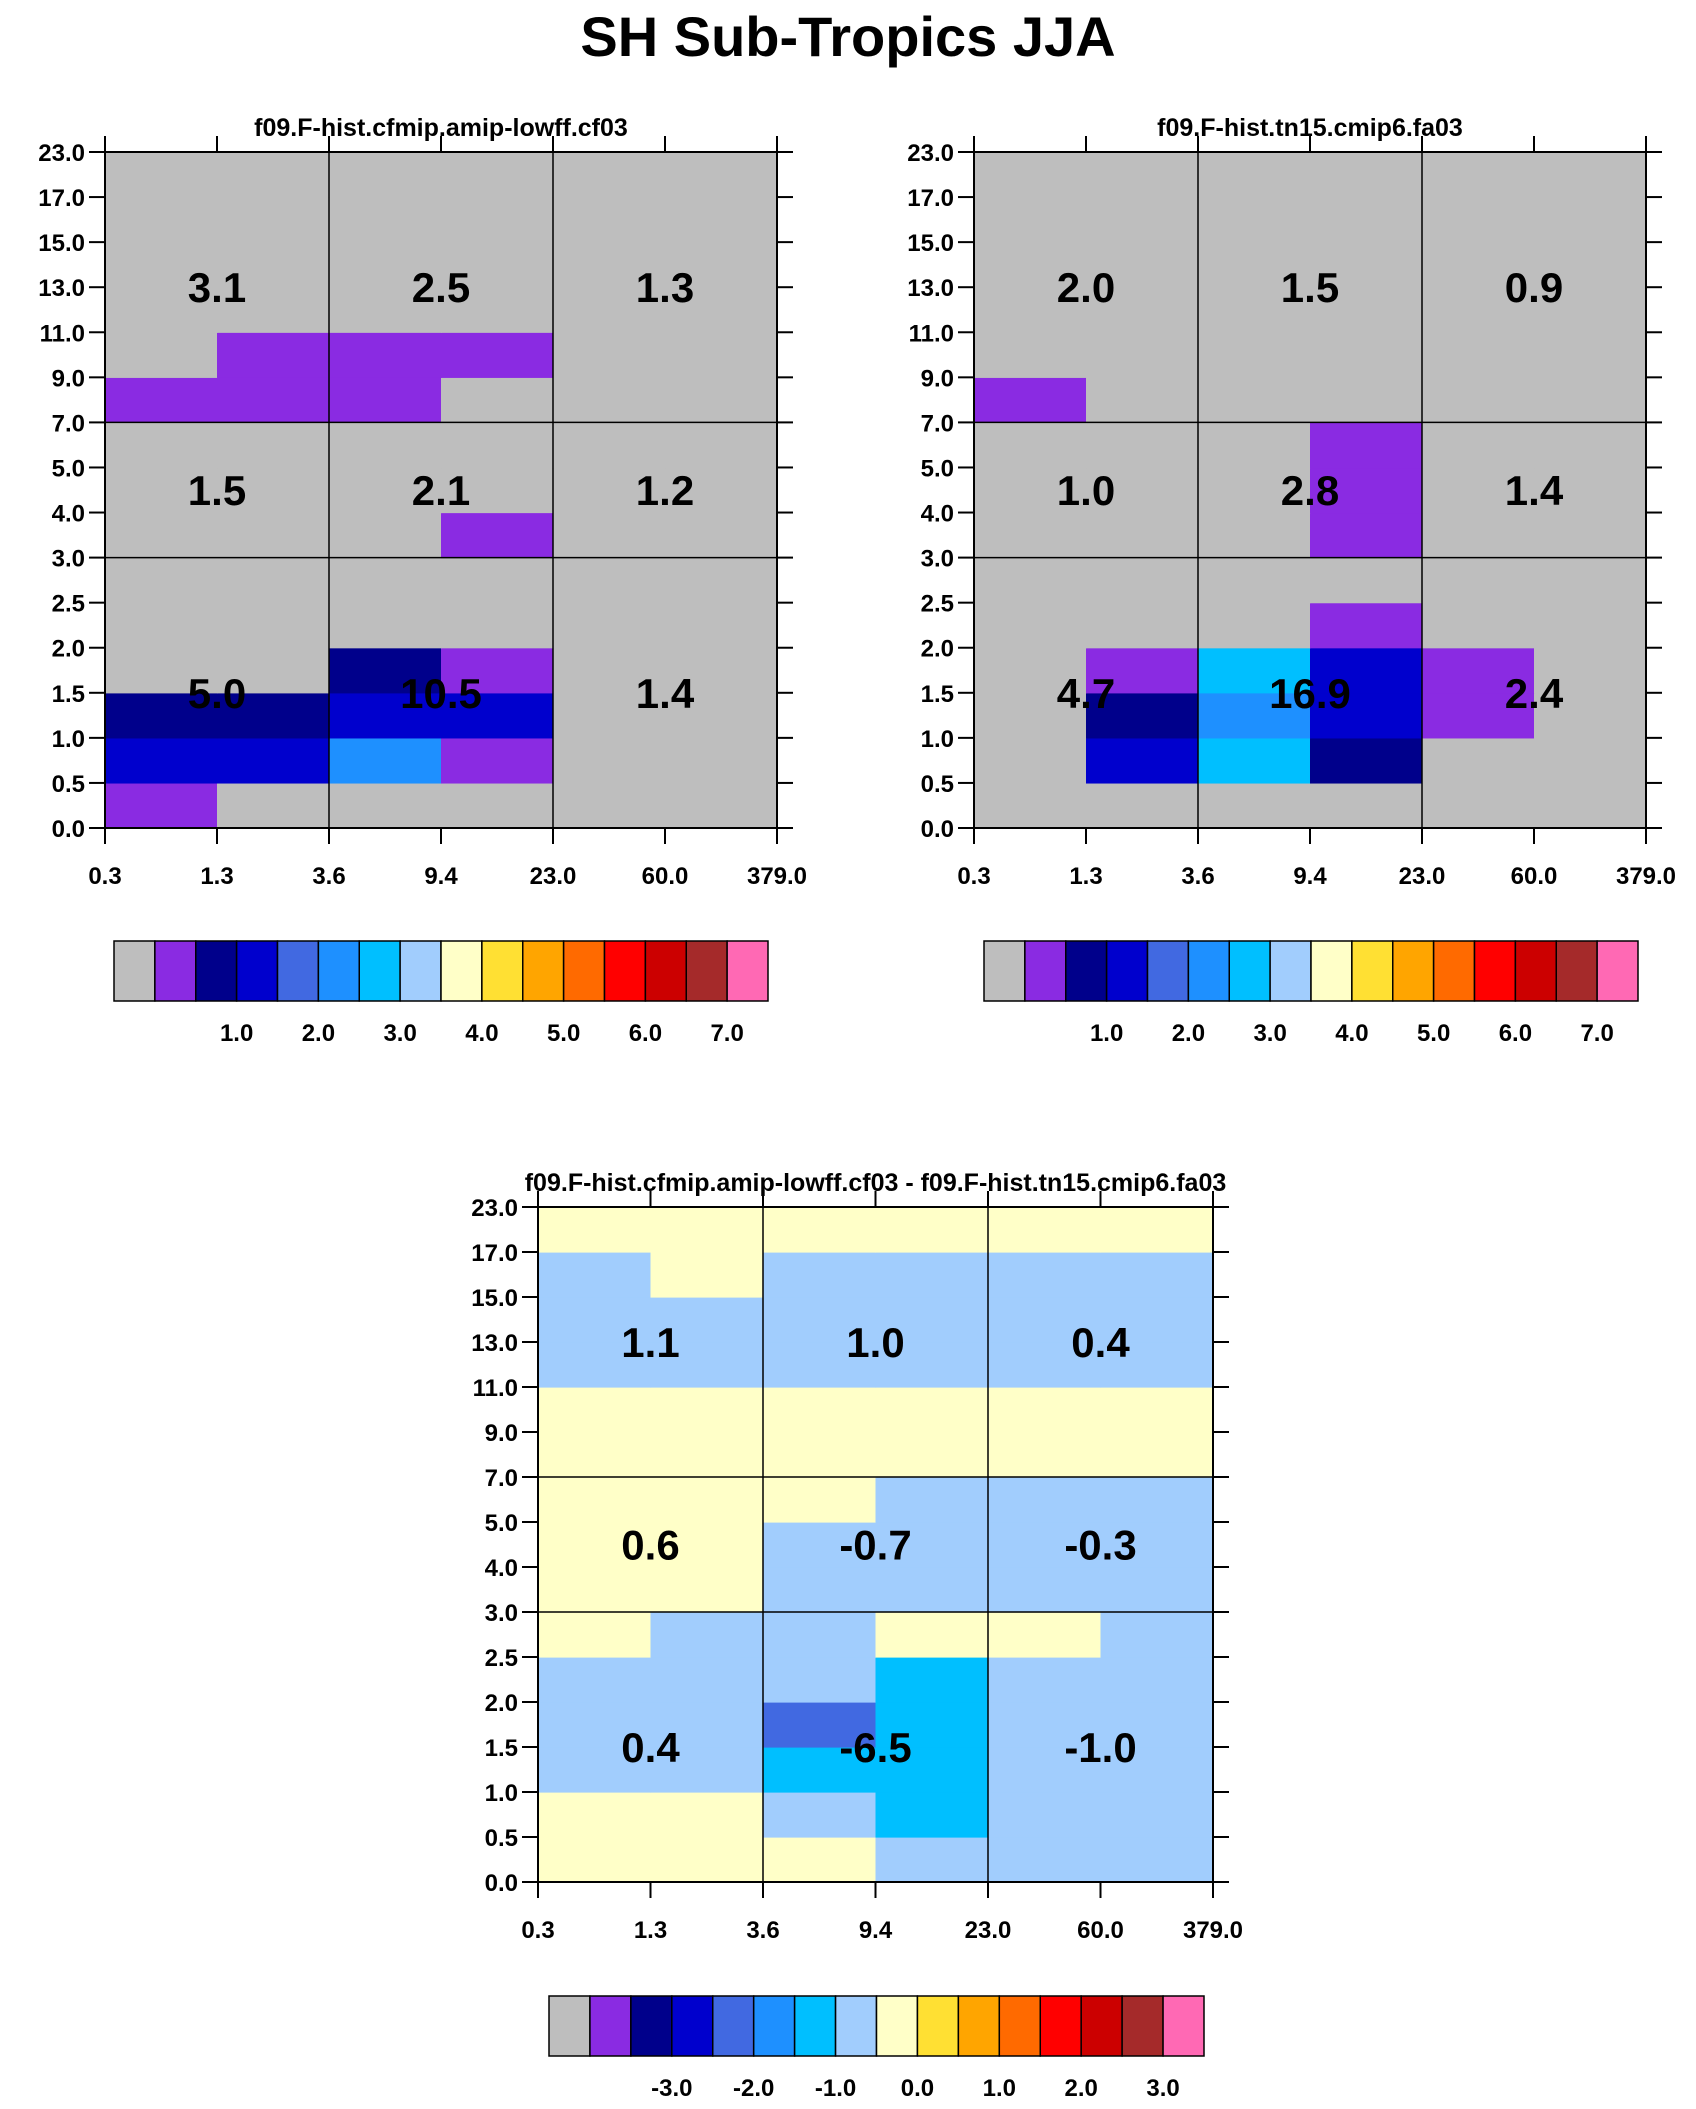  What do you see at coordinates (501, 1568) in the screenshot?
I see `y-tick-label: 4.0` at bounding box center [501, 1568].